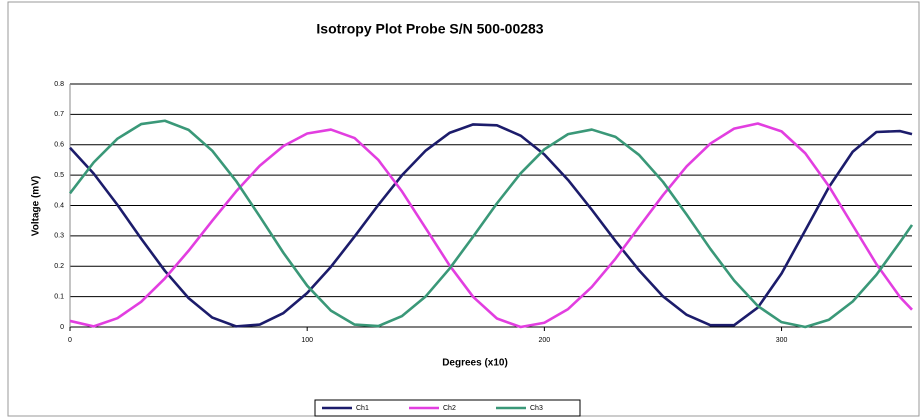  Describe the element at coordinates (59, 84) in the screenshot. I see `y-tick-label: 0.8` at that location.